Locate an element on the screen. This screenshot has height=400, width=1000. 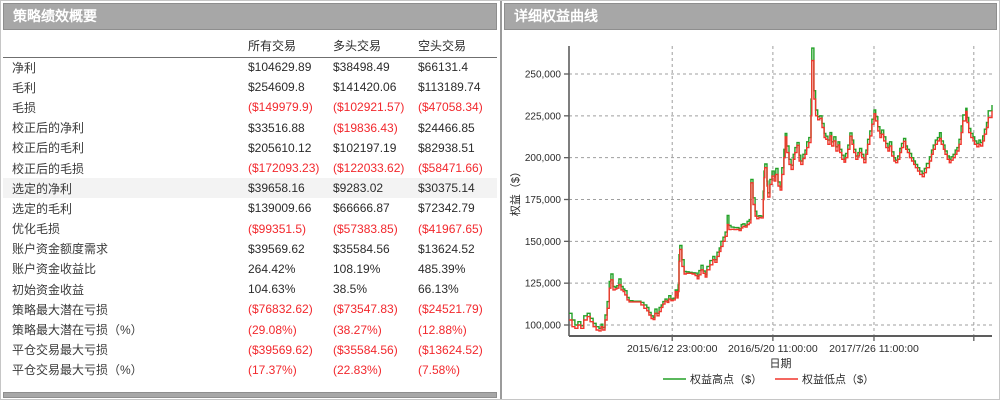
cell-value: 264.42% is located at coordinates (272, 268).